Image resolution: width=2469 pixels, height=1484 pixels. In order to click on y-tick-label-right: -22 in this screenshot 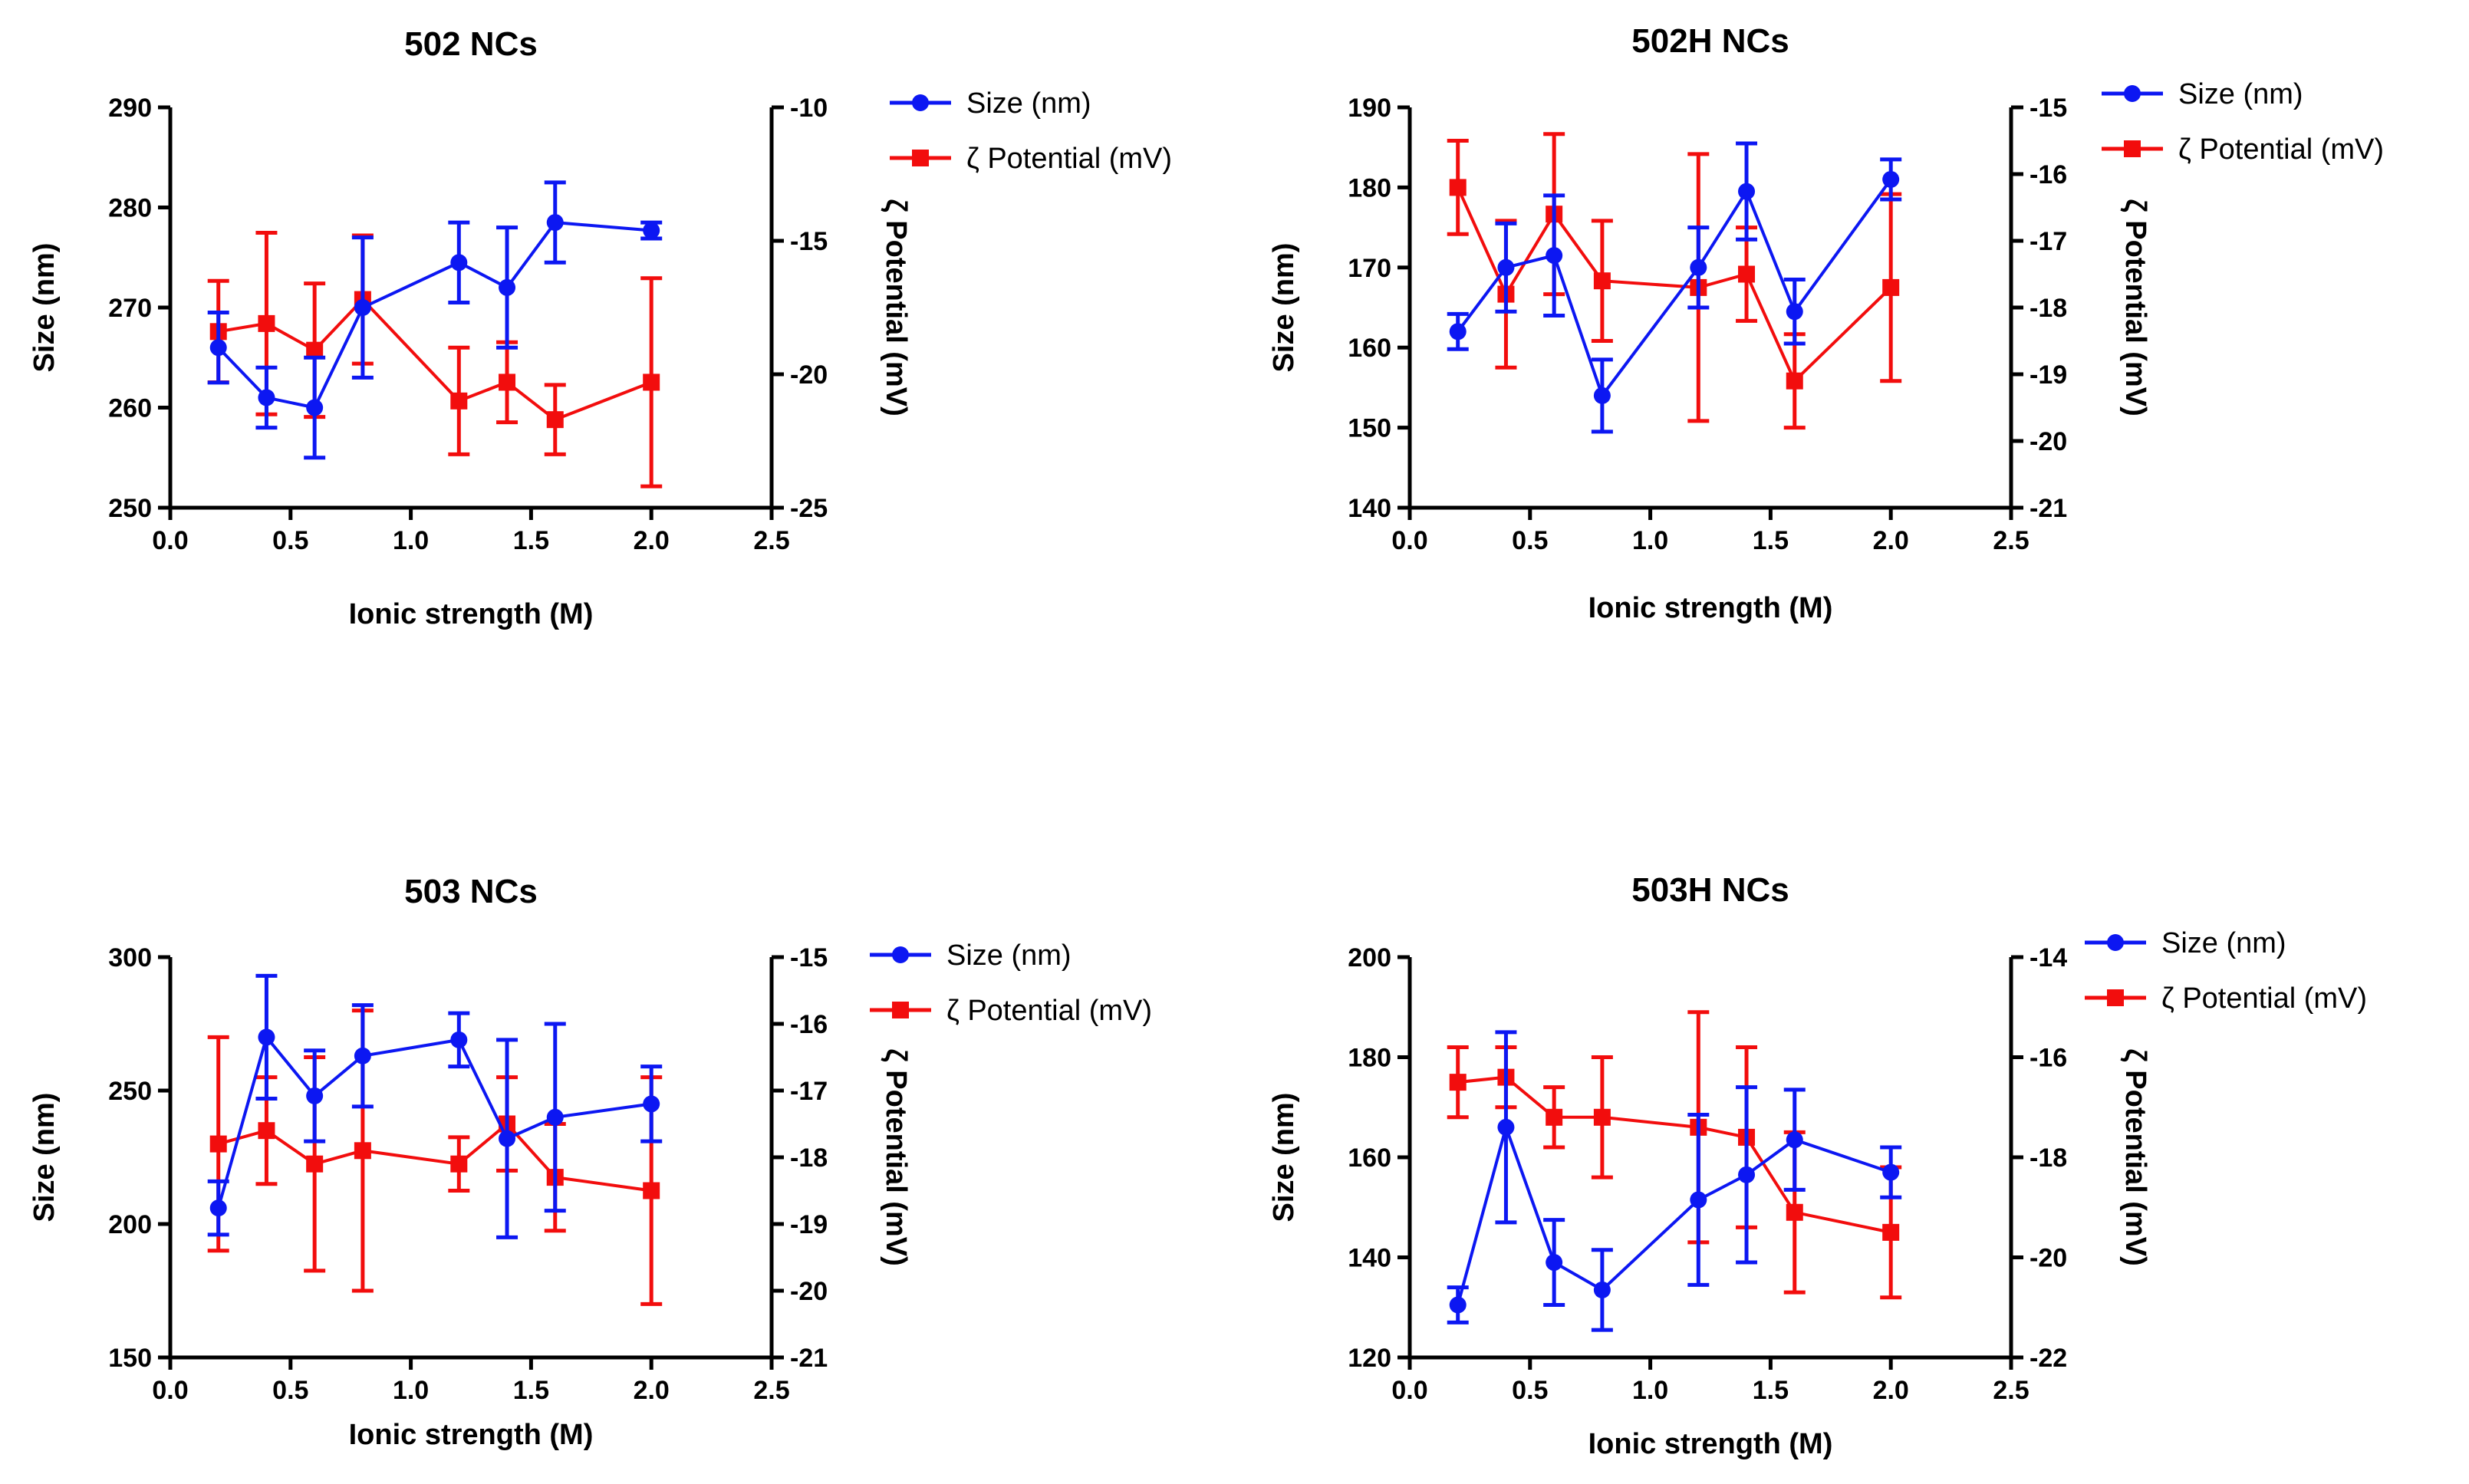, I will do `click(2048, 1358)`.